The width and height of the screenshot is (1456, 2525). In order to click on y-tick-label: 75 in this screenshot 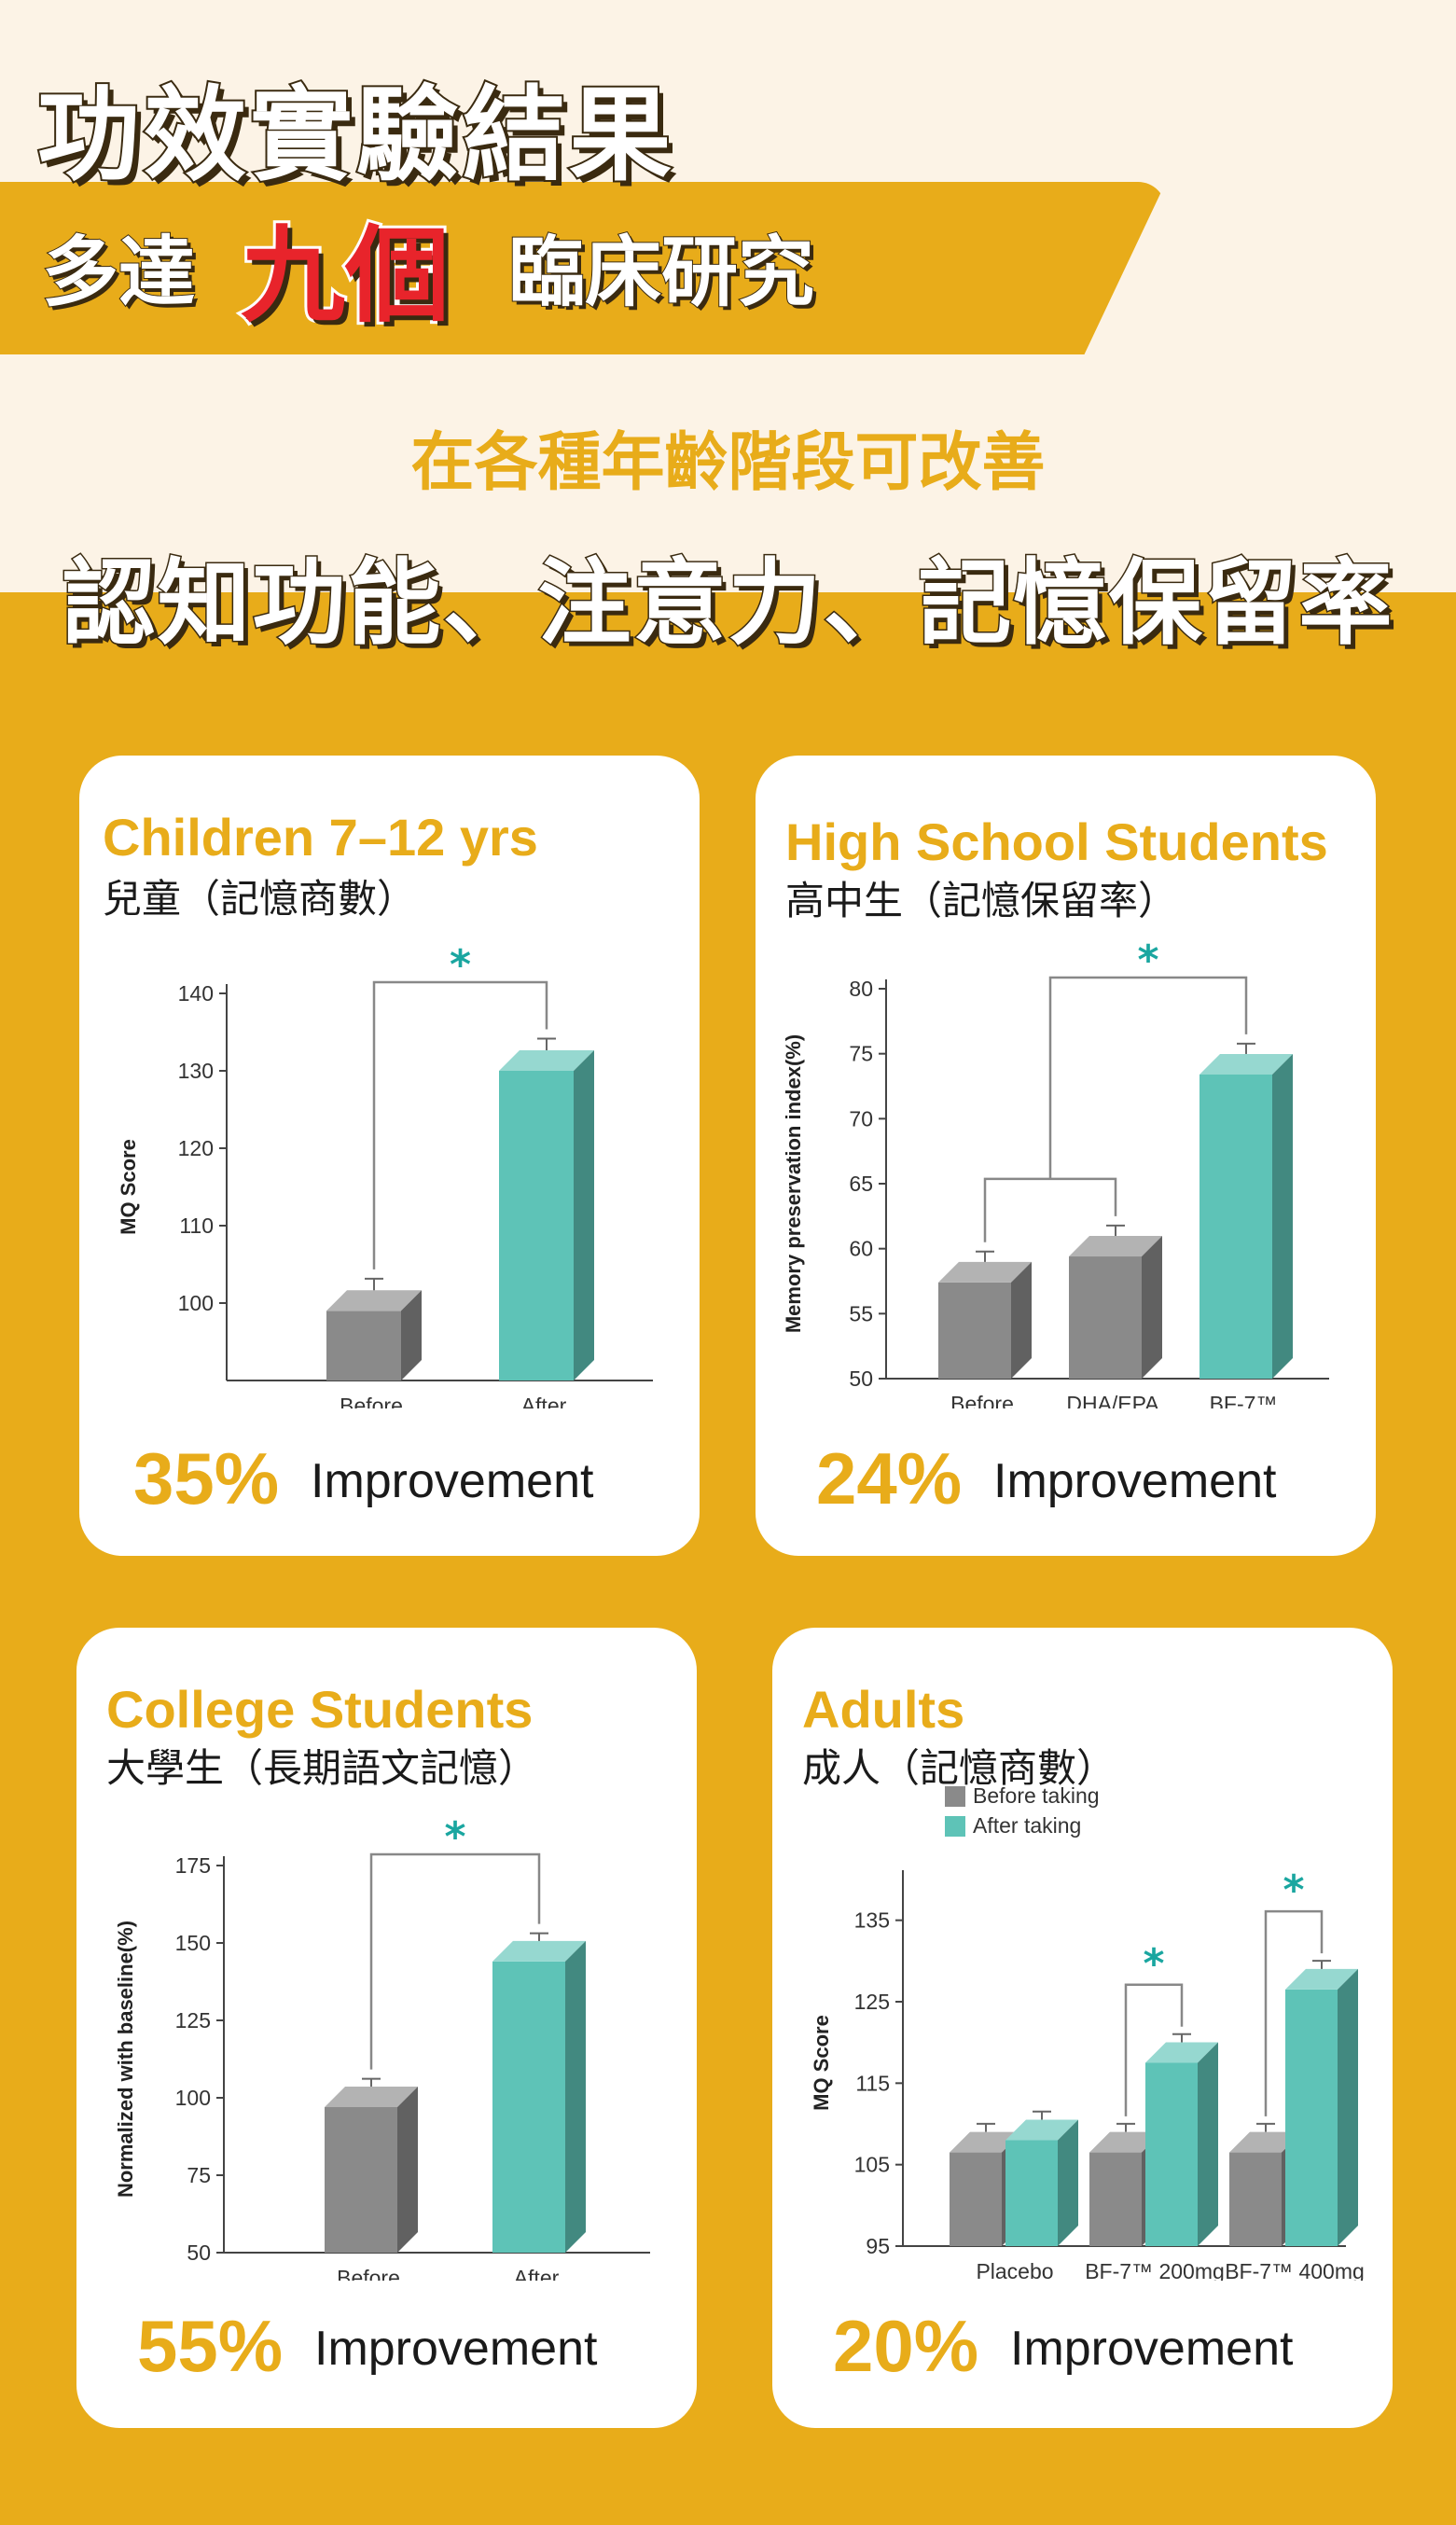, I will do `click(861, 1054)`.